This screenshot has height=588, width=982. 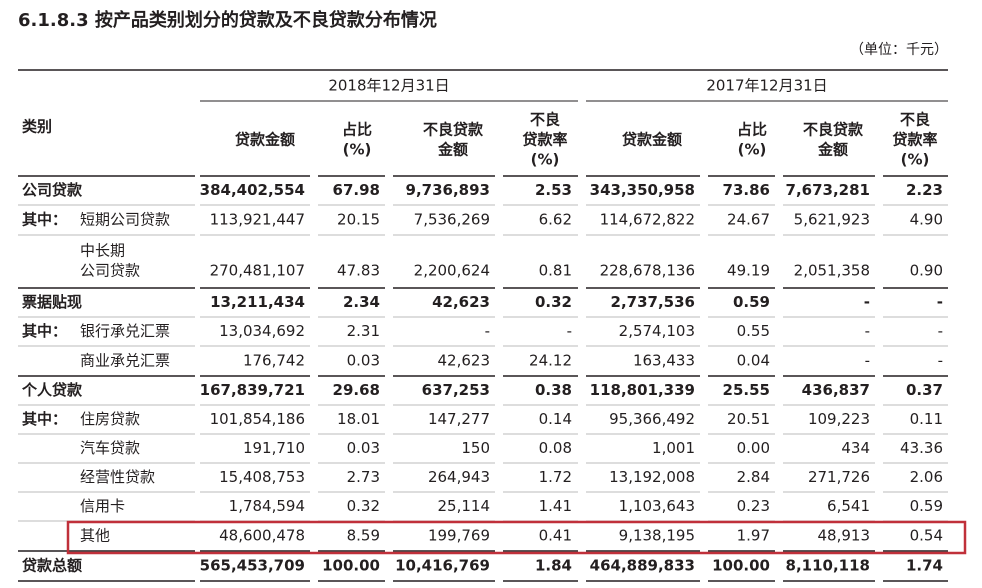 I want to click on cell: 1.97, so click(x=753, y=536).